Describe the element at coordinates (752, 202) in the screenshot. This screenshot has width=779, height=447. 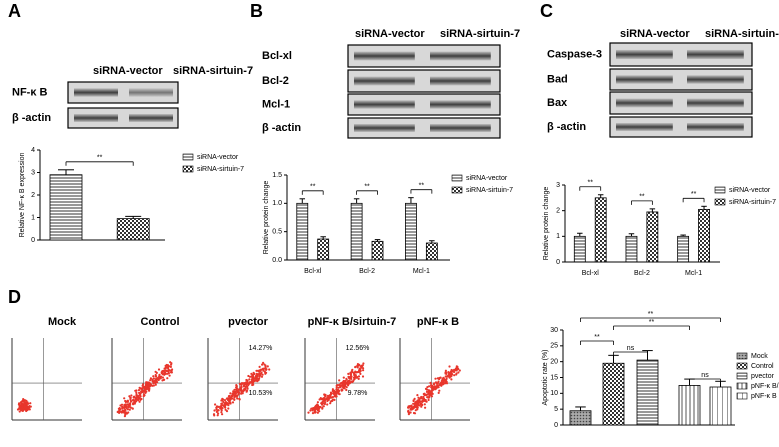
I see `legend-label: siRNA-sirtuin-7` at that location.